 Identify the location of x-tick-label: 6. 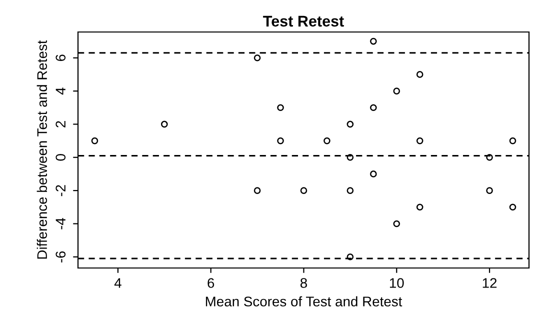
(211, 283).